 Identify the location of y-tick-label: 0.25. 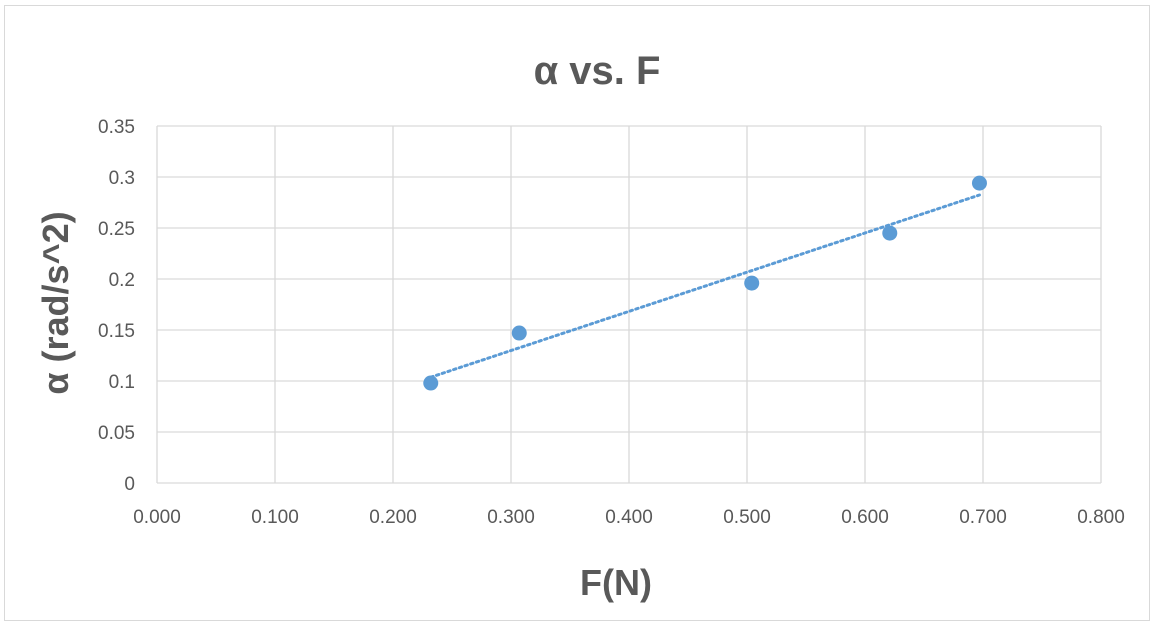
(116, 229).